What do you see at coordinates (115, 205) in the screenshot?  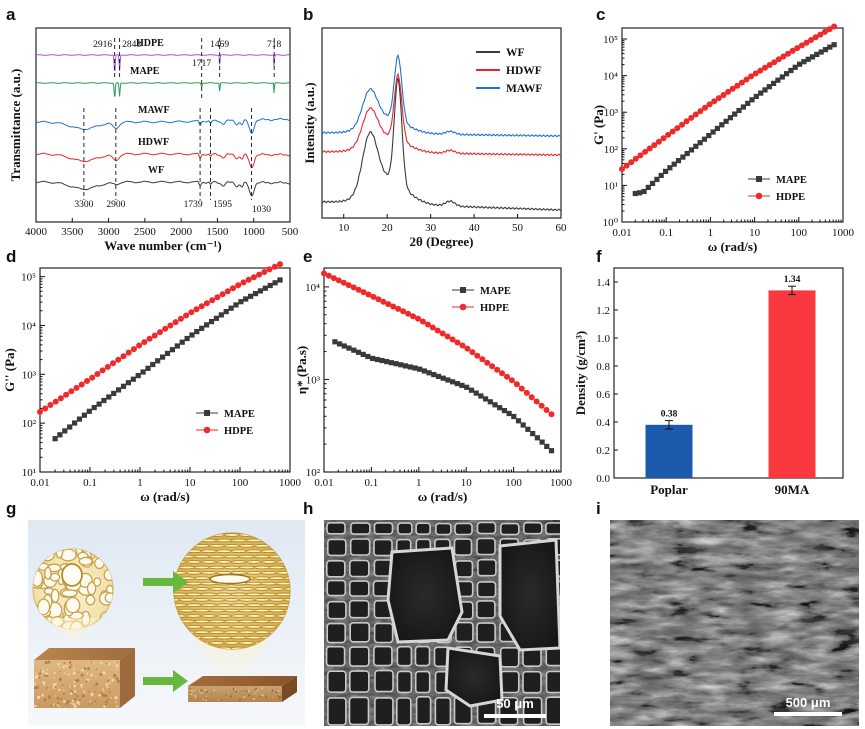 I see `ftir-peak-label: 2900` at bounding box center [115, 205].